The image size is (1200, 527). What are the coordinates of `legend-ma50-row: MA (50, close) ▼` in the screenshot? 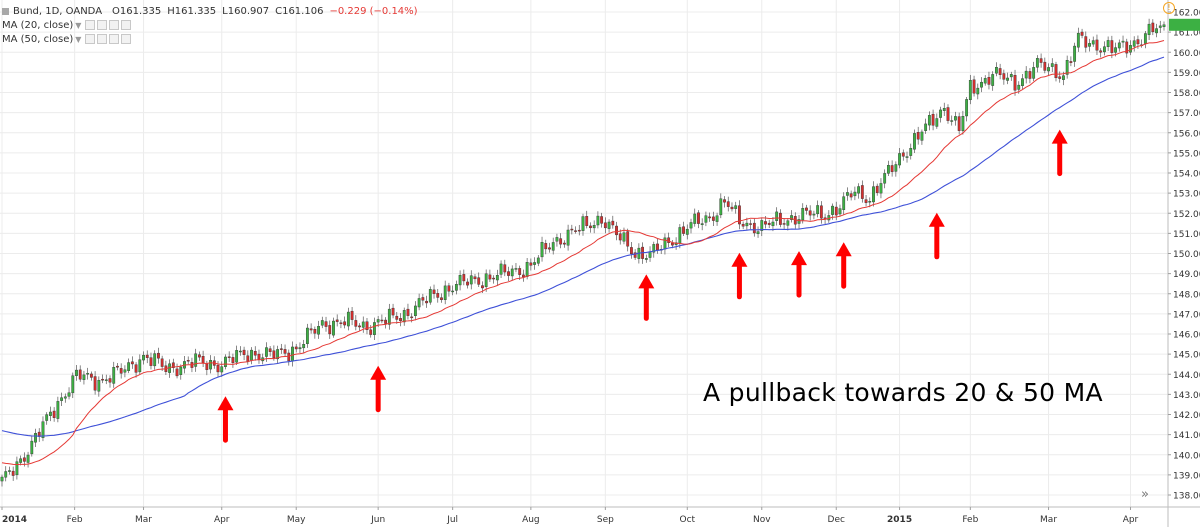 It's located at (212, 39).